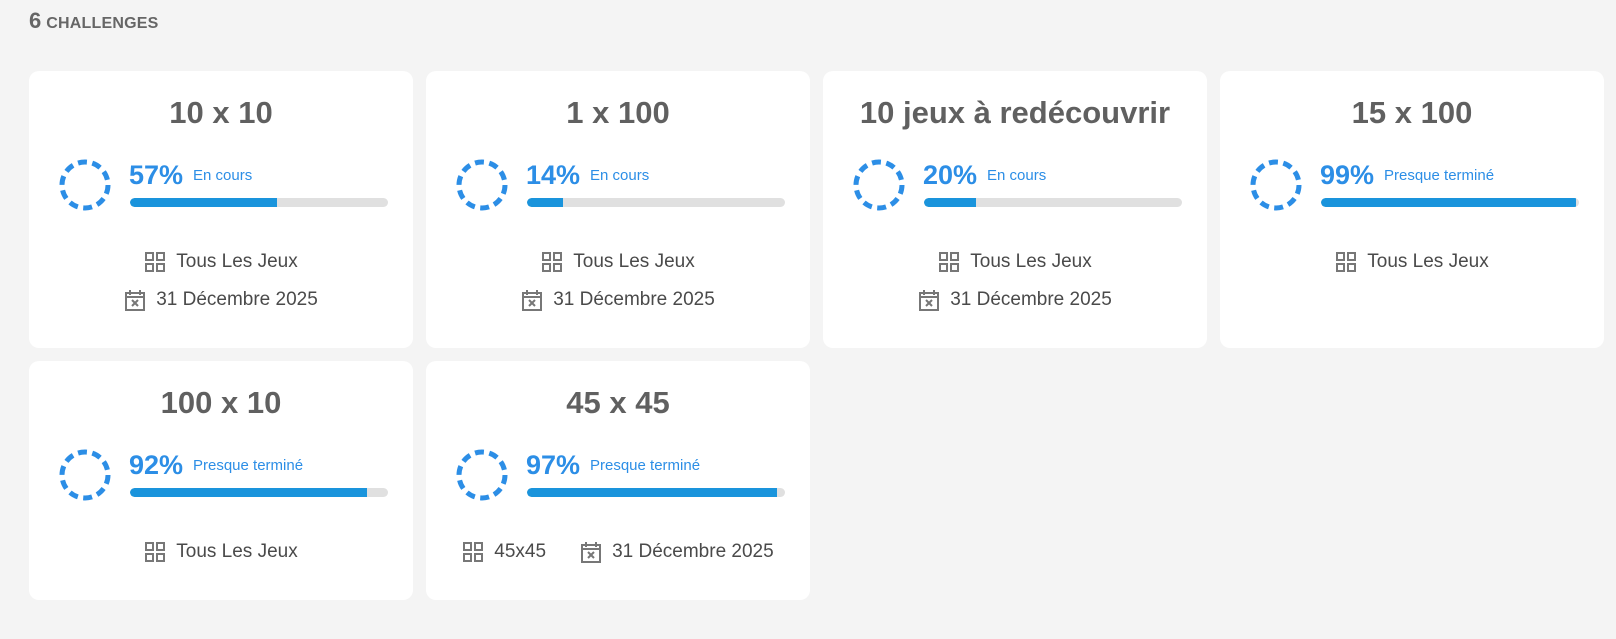  What do you see at coordinates (156, 175) in the screenshot?
I see `progress-percent: 57%` at bounding box center [156, 175].